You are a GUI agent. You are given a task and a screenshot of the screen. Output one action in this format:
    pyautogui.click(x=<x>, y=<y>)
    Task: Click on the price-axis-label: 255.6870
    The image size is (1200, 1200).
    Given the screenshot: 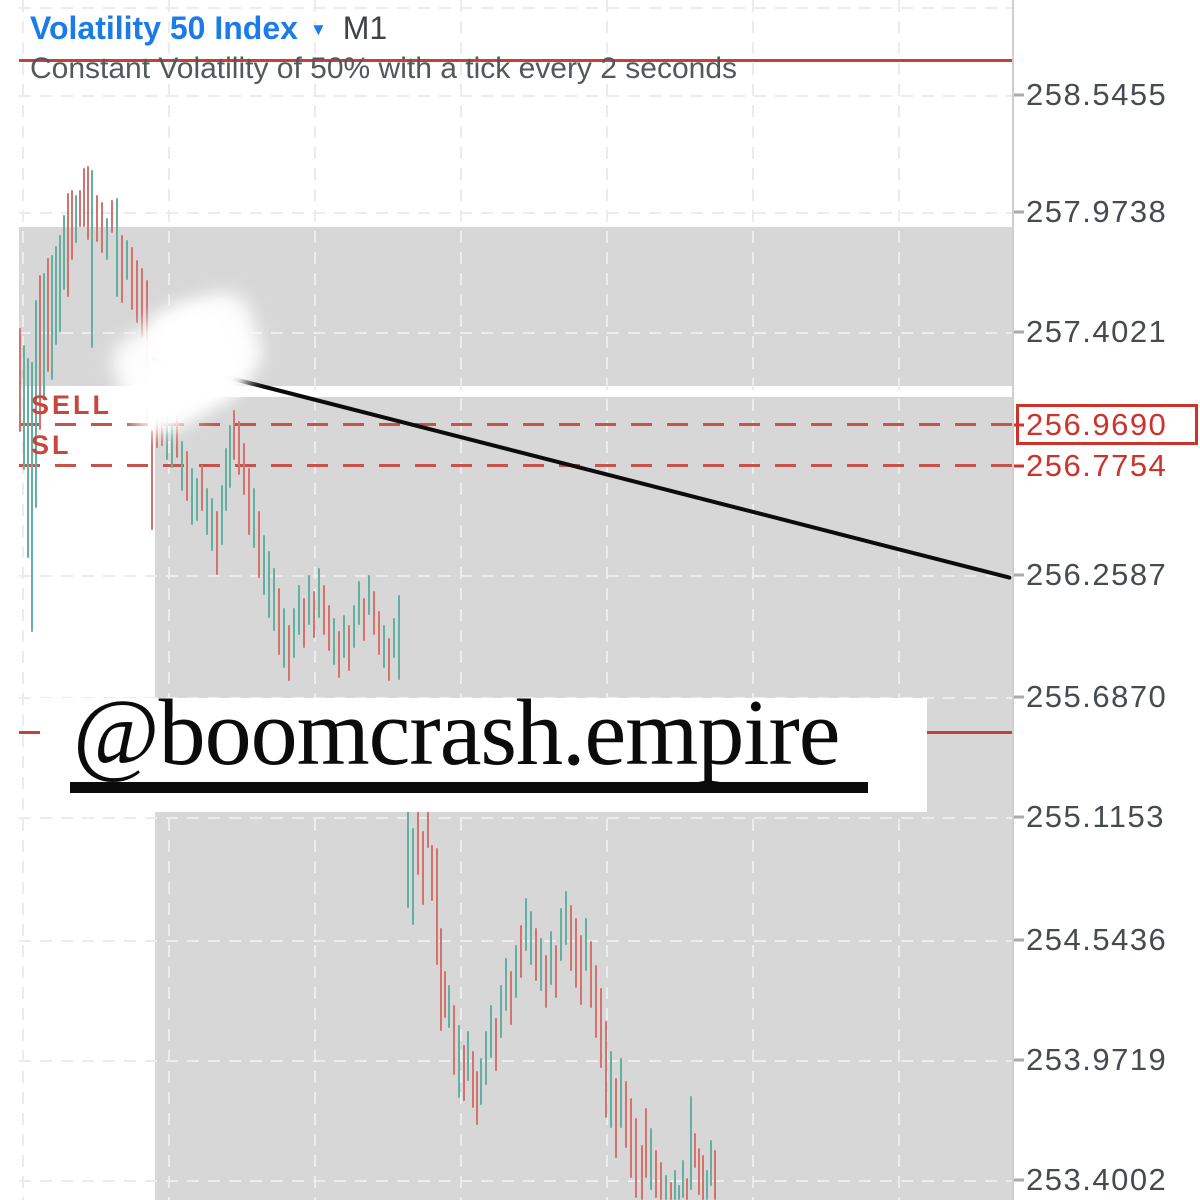 What is the action you would take?
    pyautogui.click(x=1097, y=696)
    